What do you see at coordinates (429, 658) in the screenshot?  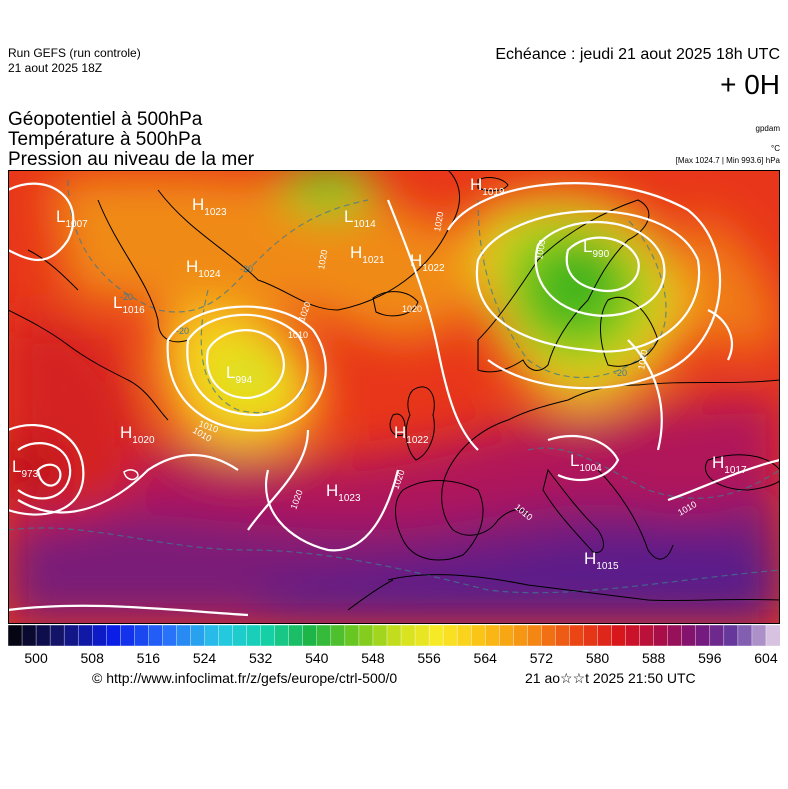 I see `colorbar-tick-label: 556` at bounding box center [429, 658].